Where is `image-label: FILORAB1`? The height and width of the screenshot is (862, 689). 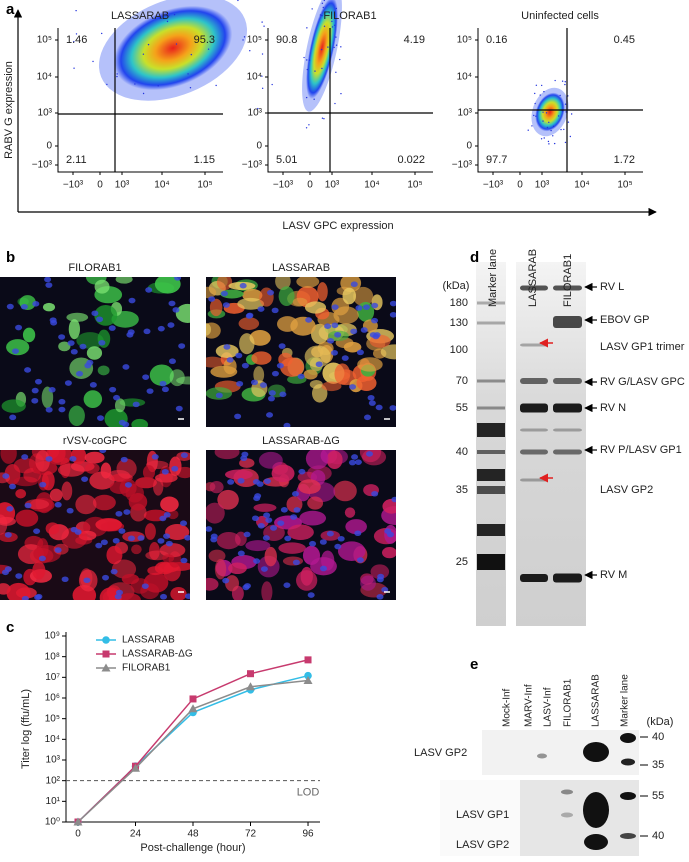 image-label: FILORAB1 is located at coordinates (94, 268).